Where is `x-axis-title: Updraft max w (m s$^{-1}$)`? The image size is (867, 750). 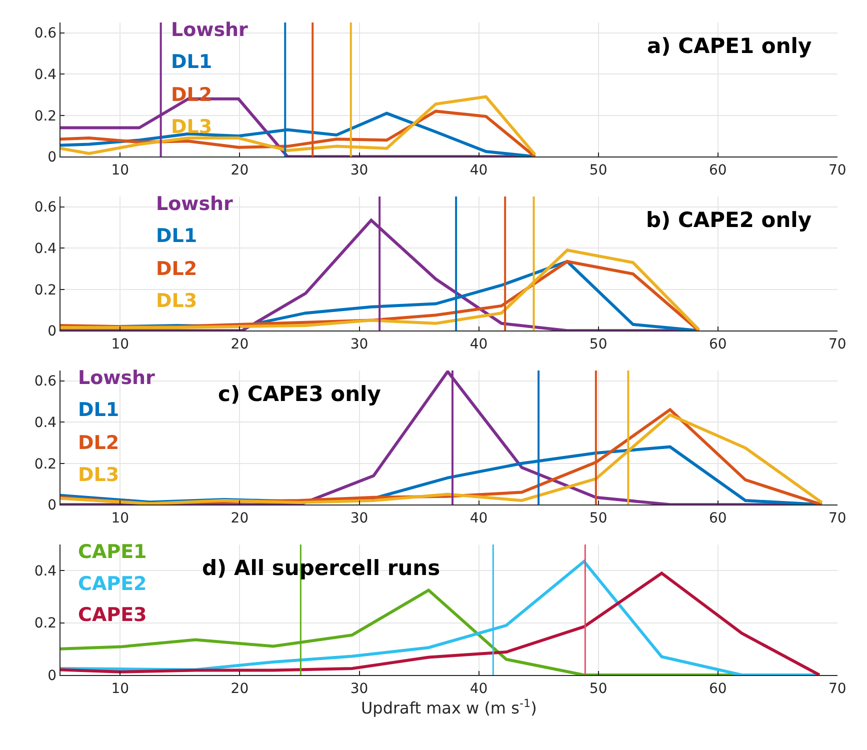 x-axis-title: Updraft max w (m s$^{-1}$) is located at coordinates (448, 707).